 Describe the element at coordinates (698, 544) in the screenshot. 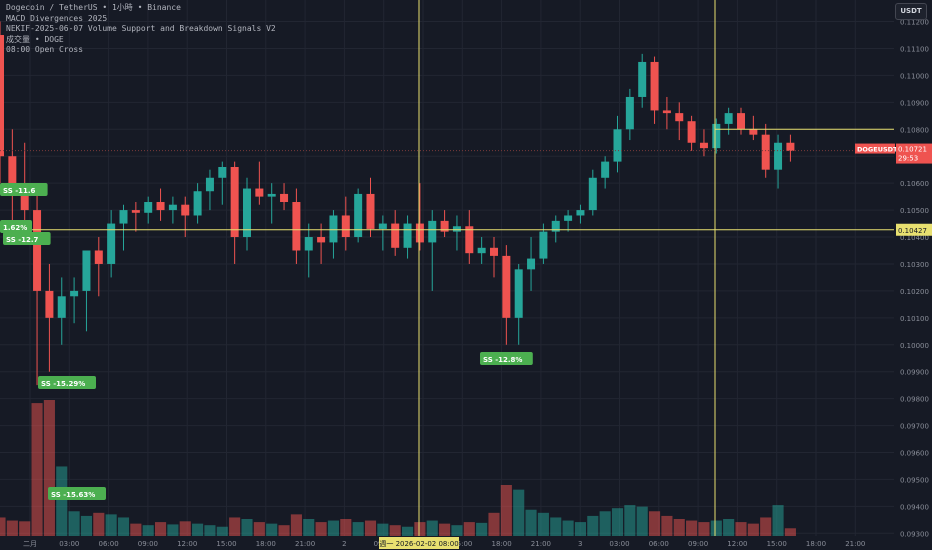

I see `time-tick-label: 09:00` at that location.